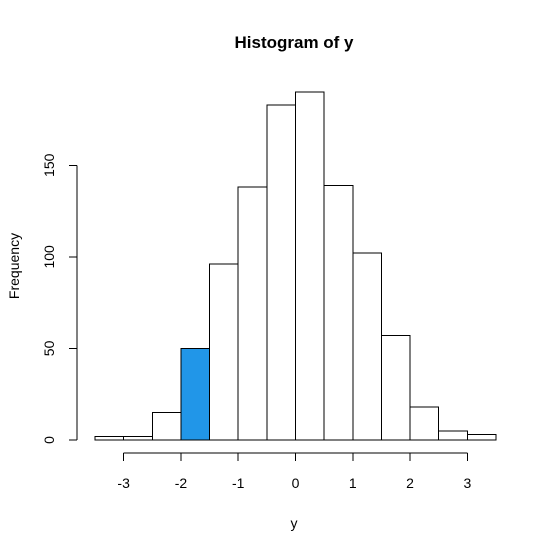  I want to click on x-tick-label: 3, so click(467, 483).